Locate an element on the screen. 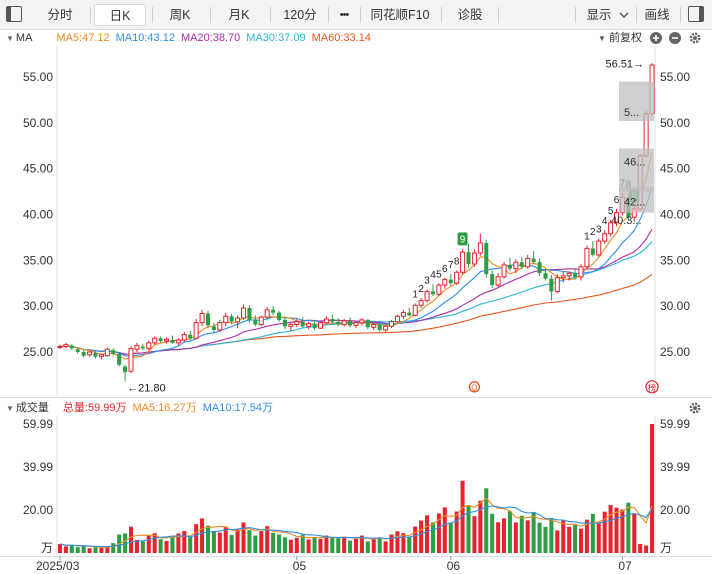 The image size is (712, 574). volume-settings-gear-icon is located at coordinates (695, 408).